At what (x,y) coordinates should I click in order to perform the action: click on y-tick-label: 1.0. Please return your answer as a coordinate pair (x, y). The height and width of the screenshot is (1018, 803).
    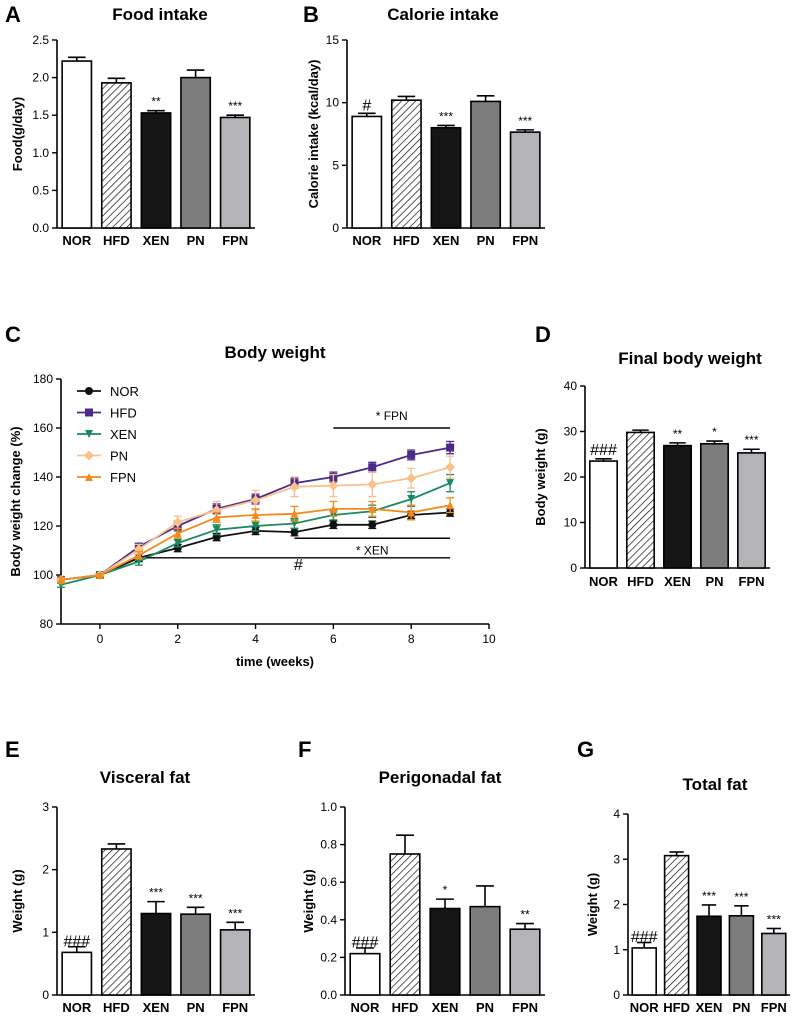
    Looking at the image, I should click on (40, 153).